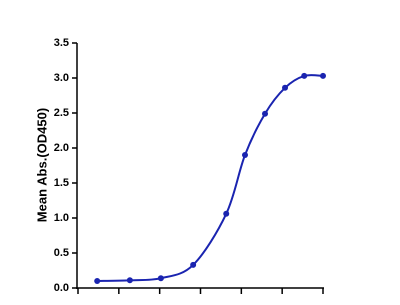  Describe the element at coordinates (61, 78) in the screenshot. I see `y-tick-label: 3.0` at that location.